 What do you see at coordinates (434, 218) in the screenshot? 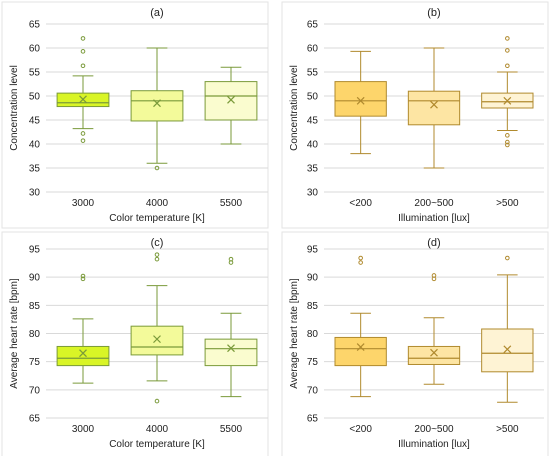
I see `x-axis-label: Illumination [lux]` at bounding box center [434, 218].